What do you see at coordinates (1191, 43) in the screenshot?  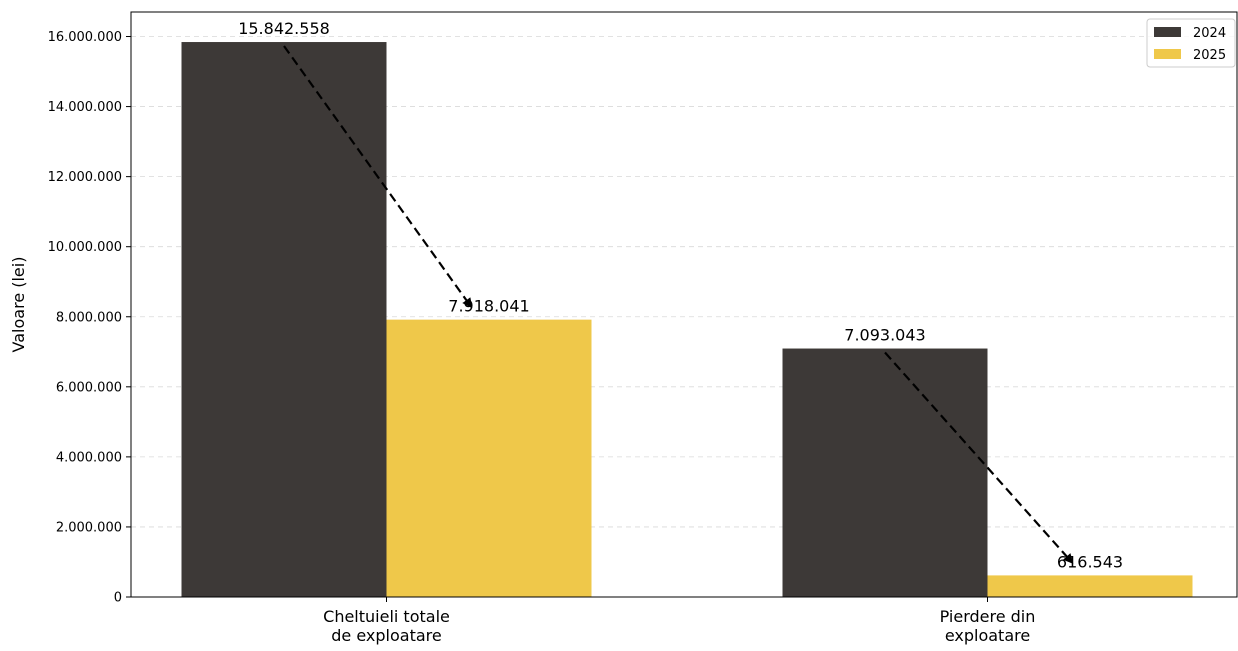 I see `legend: 2024 2025` at bounding box center [1191, 43].